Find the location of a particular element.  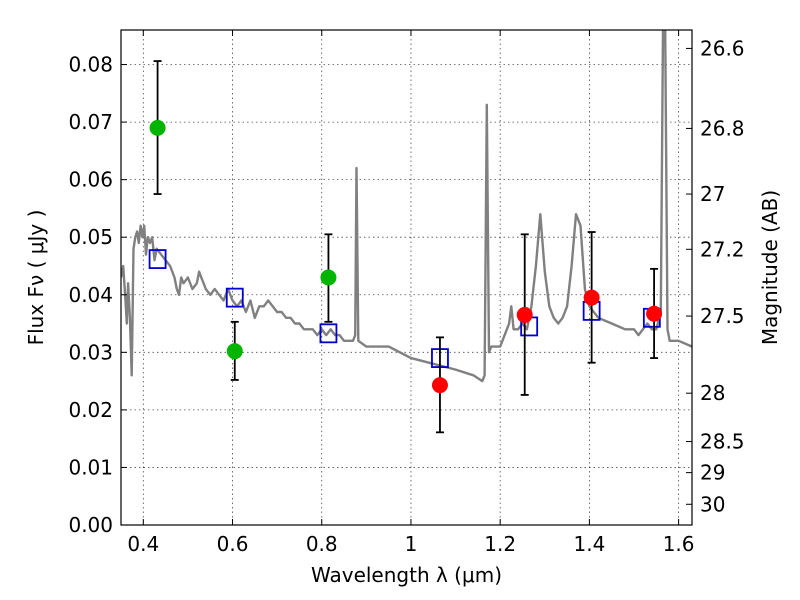

y-tick-label: 0.03 is located at coordinates (90, 352).